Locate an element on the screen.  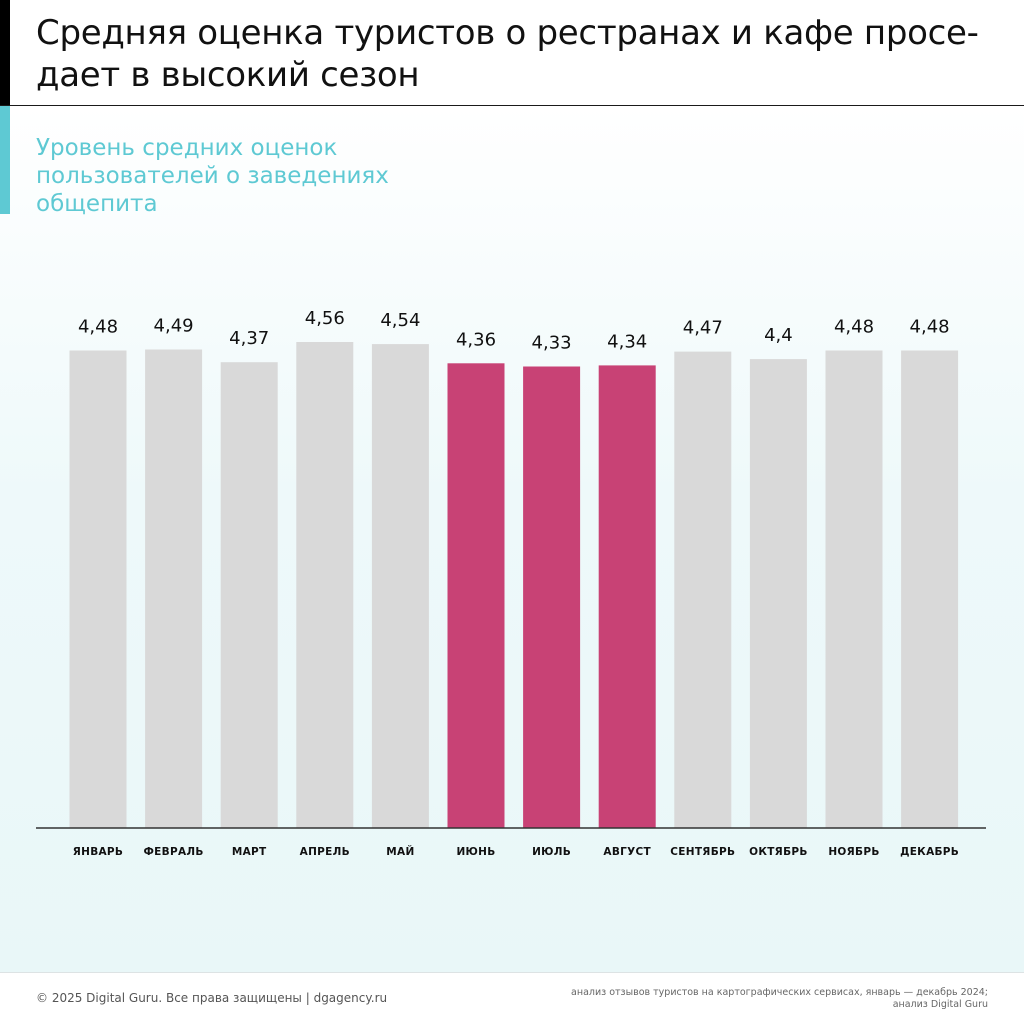
subtitle-accent-bar is located at coordinates (5, 160).